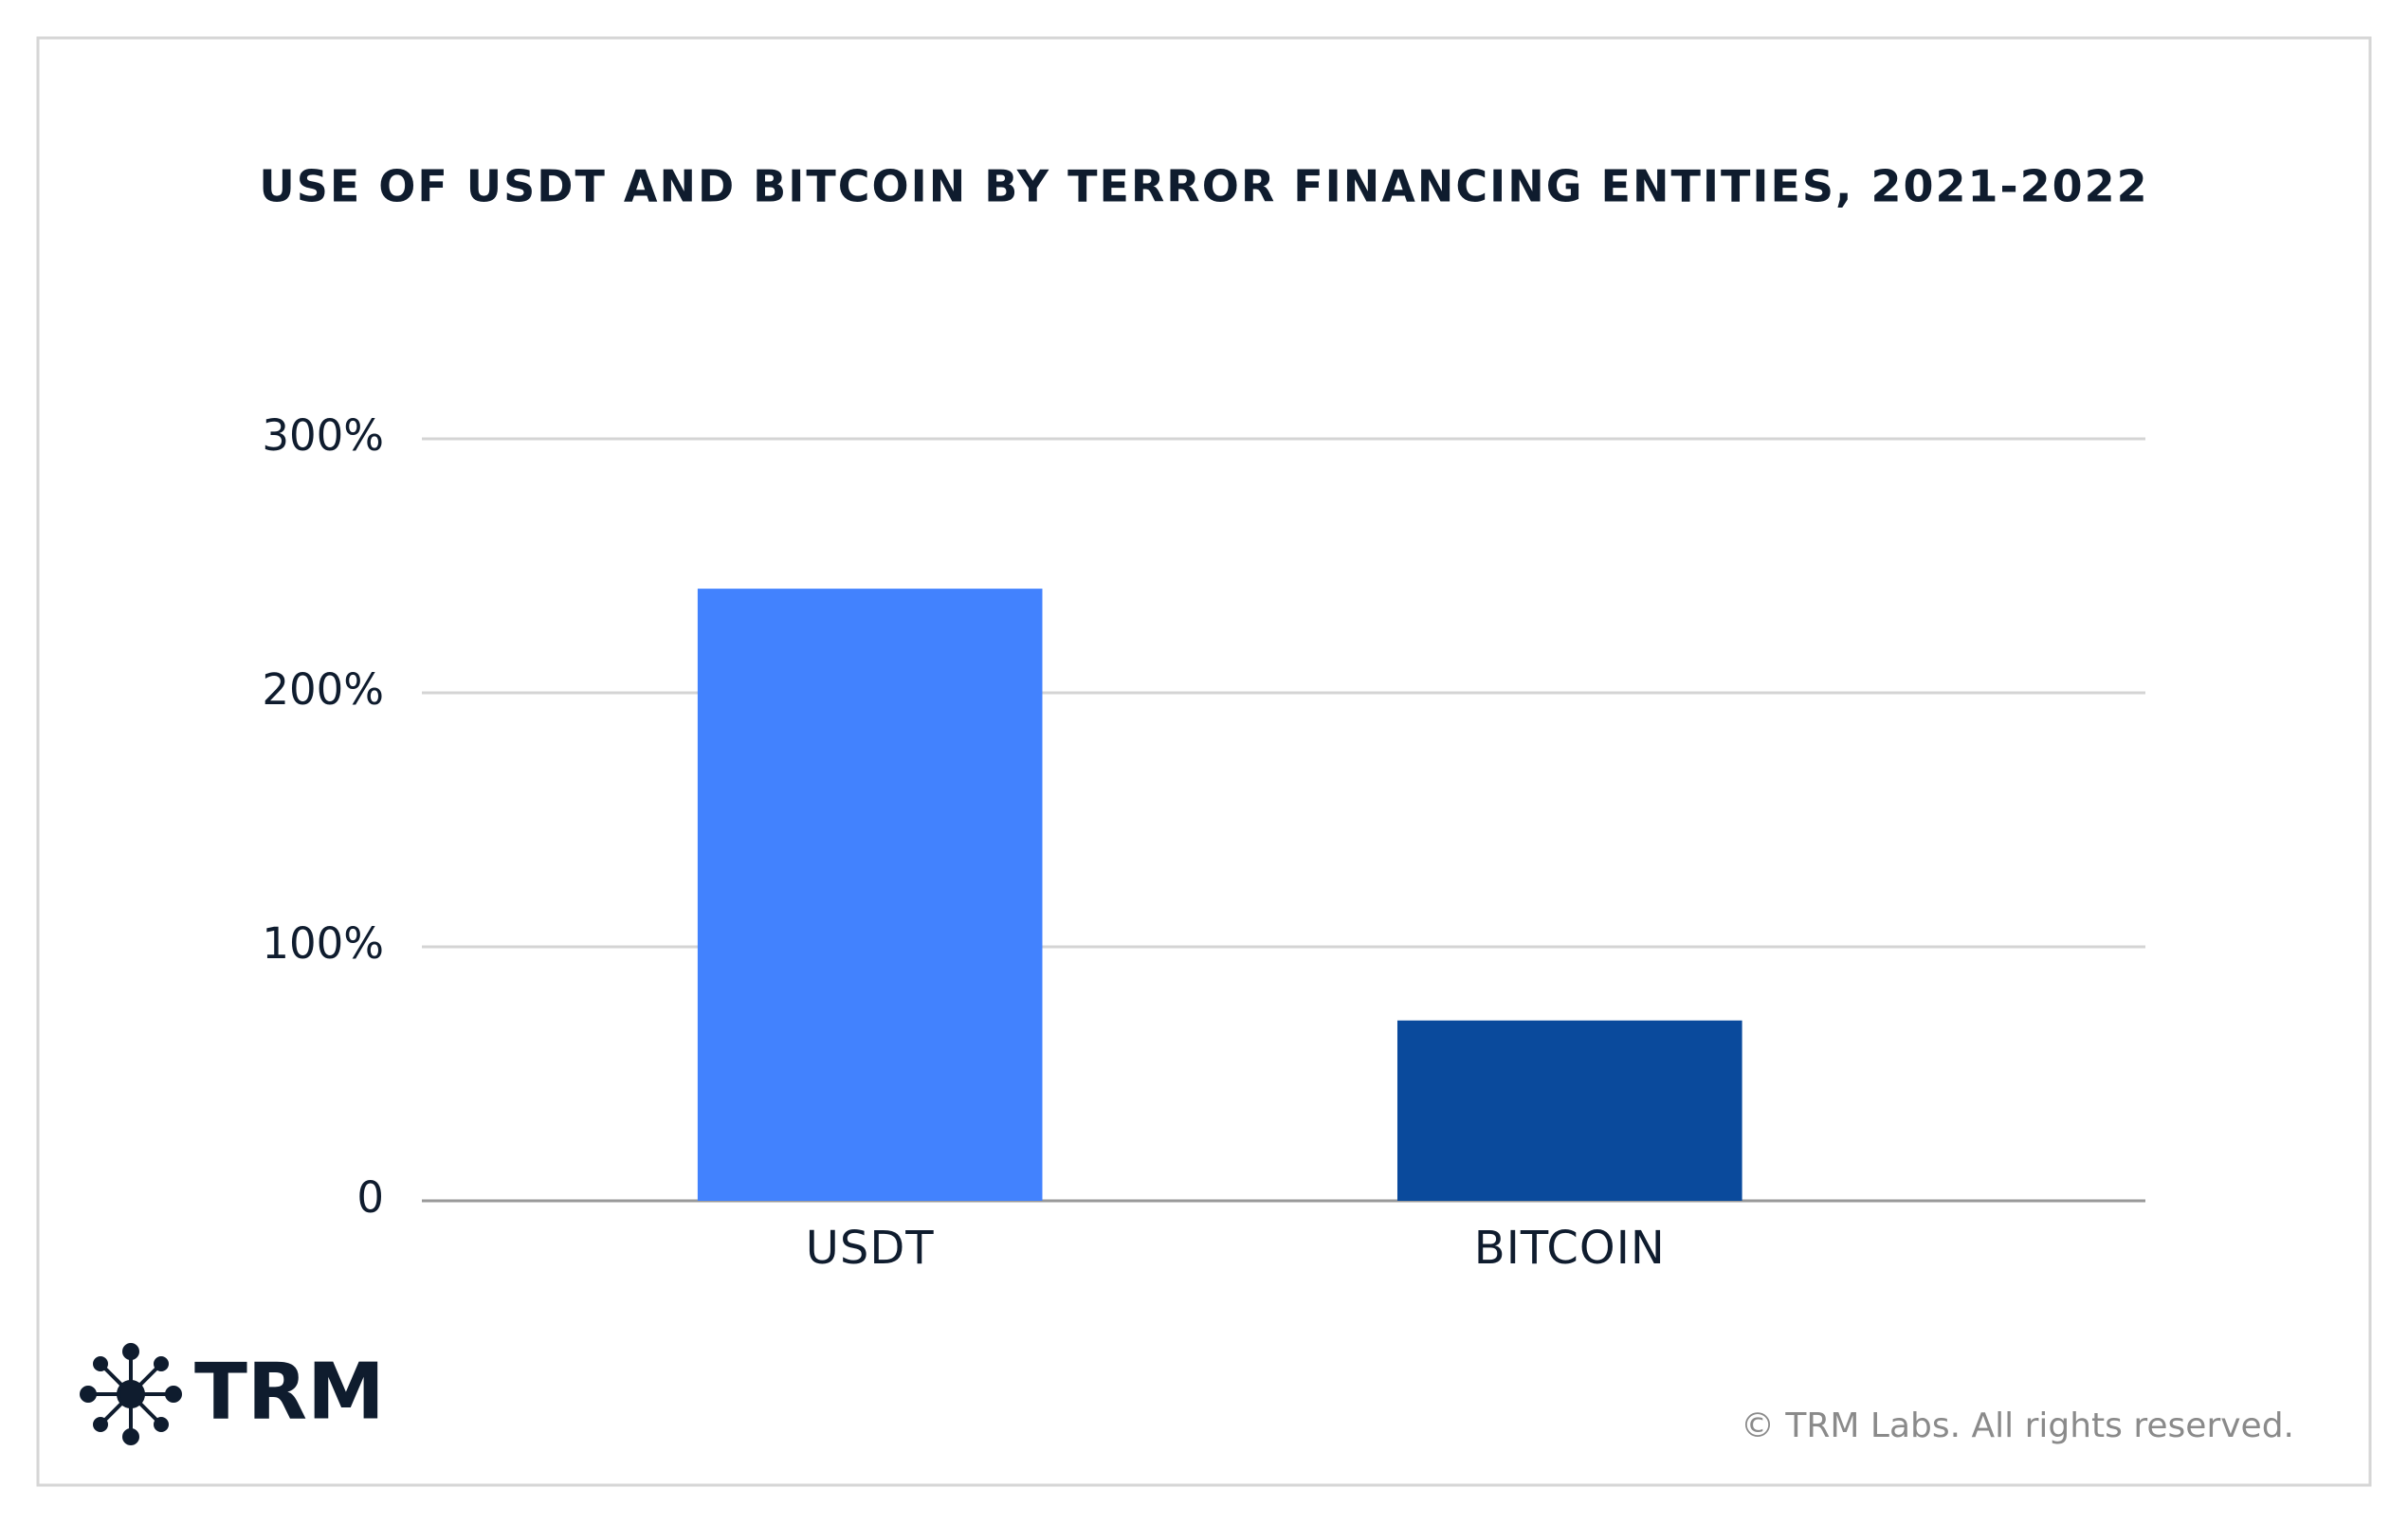 The height and width of the screenshot is (1524, 2408). What do you see at coordinates (323, 689) in the screenshot?
I see `y-tick-label: 200%` at bounding box center [323, 689].